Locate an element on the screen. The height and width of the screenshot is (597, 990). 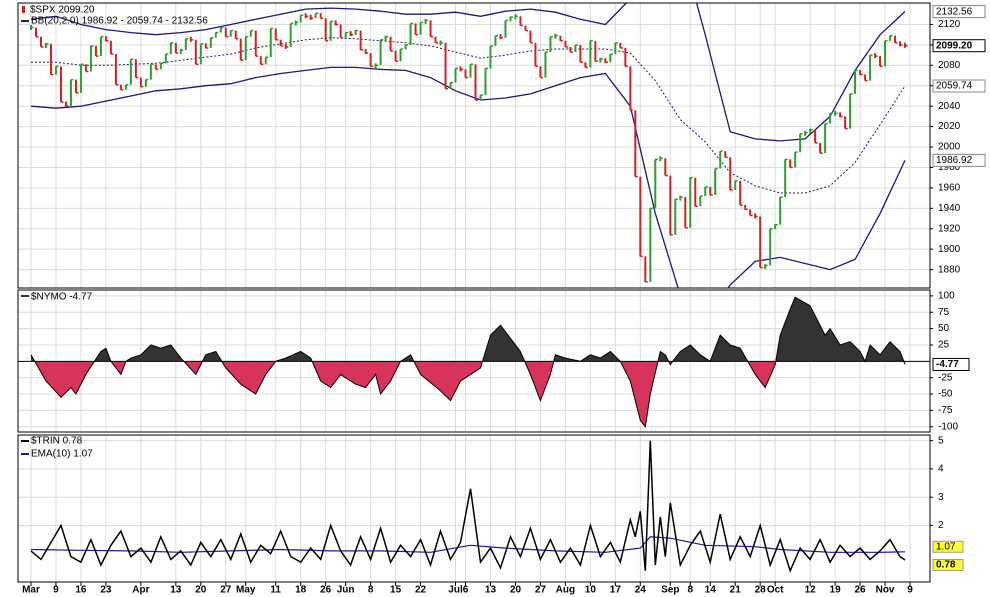
panel-title: $TRIN 0.78 is located at coordinates (57, 441).